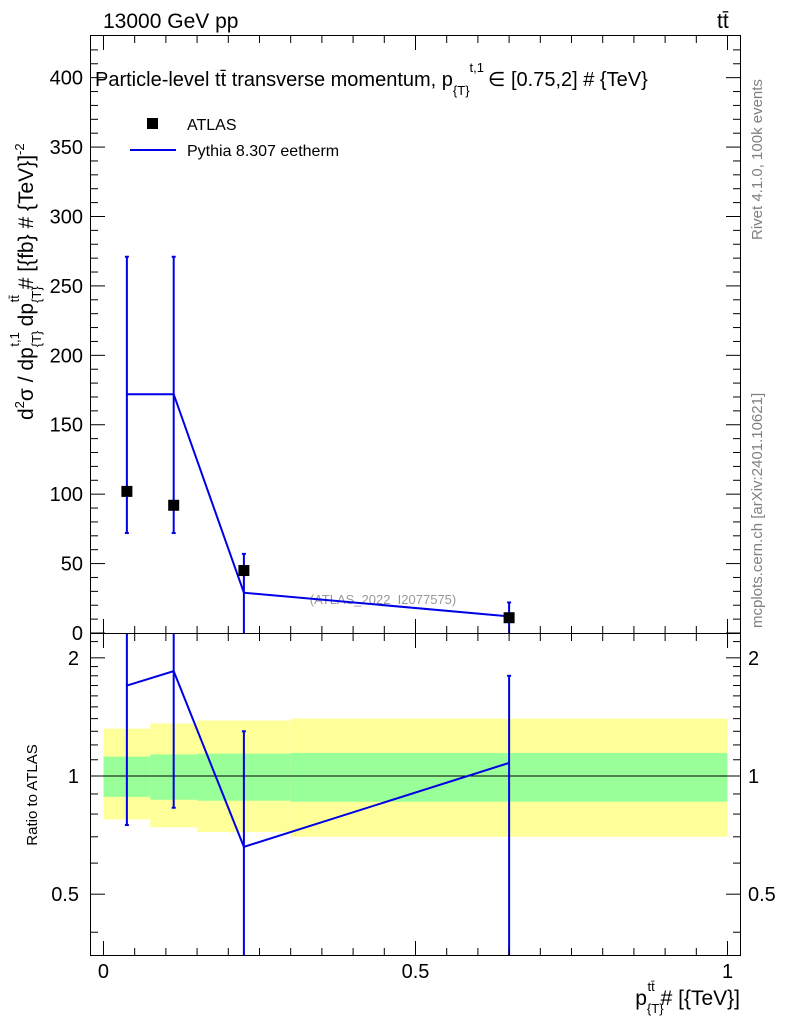 The image size is (786, 1024). Describe the element at coordinates (687, 997) in the screenshot. I see `x-axis-label: p{T}tt̄ # [{TeV}]` at that location.